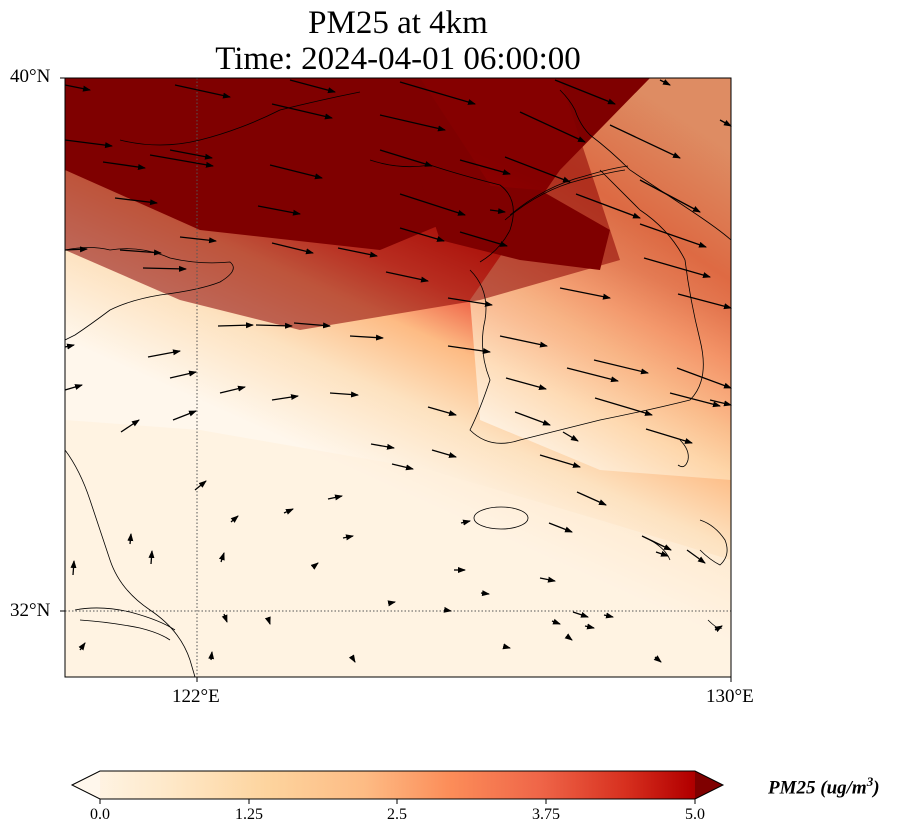  Describe the element at coordinates (249, 814) in the screenshot. I see `colorbar-tick-1: 1.25` at that location.